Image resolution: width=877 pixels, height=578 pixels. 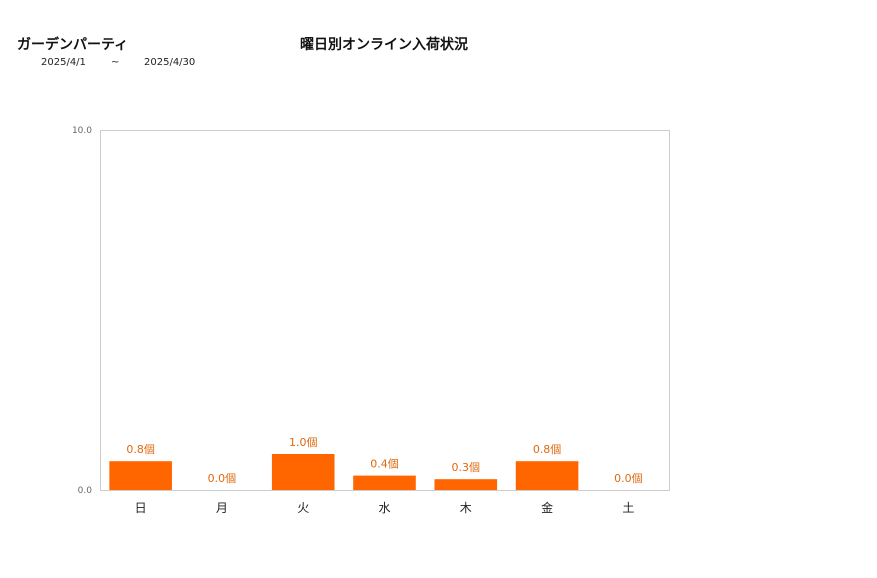 What do you see at coordinates (466, 467) in the screenshot?
I see `data-label: 0.3個` at bounding box center [466, 467].